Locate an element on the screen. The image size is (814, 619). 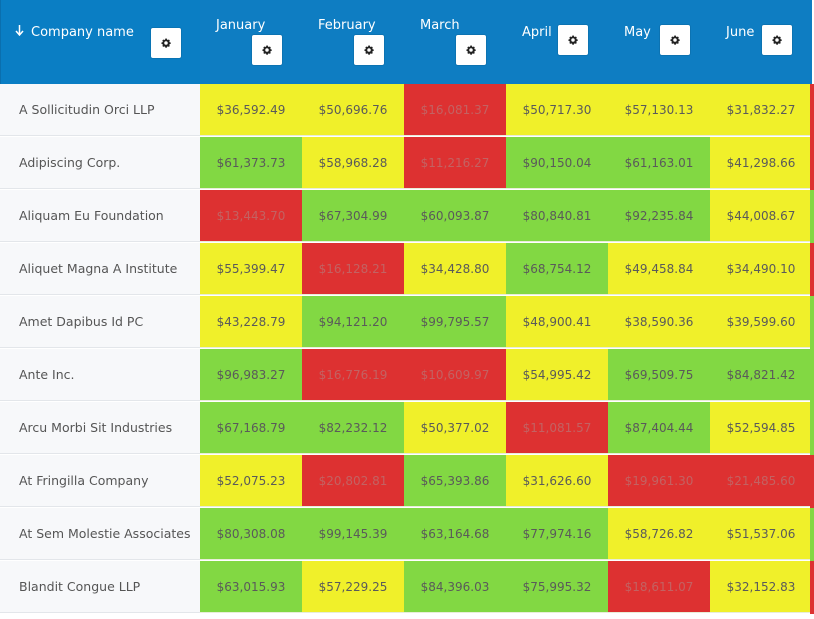
value-cell-february: $57,229.25 is located at coordinates (353, 587).